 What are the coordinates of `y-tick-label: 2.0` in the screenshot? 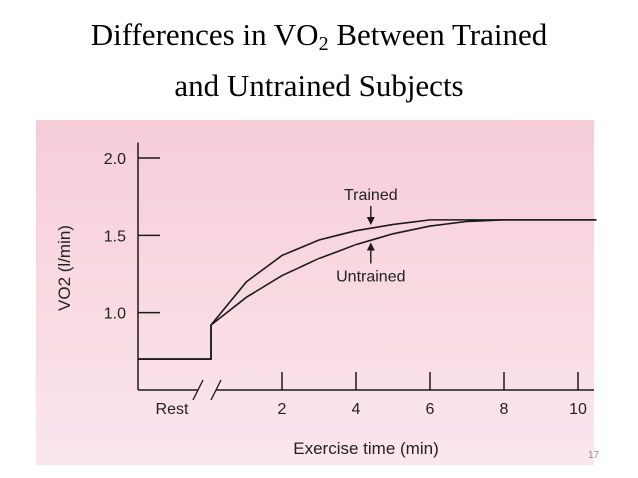 It's located at (115, 159).